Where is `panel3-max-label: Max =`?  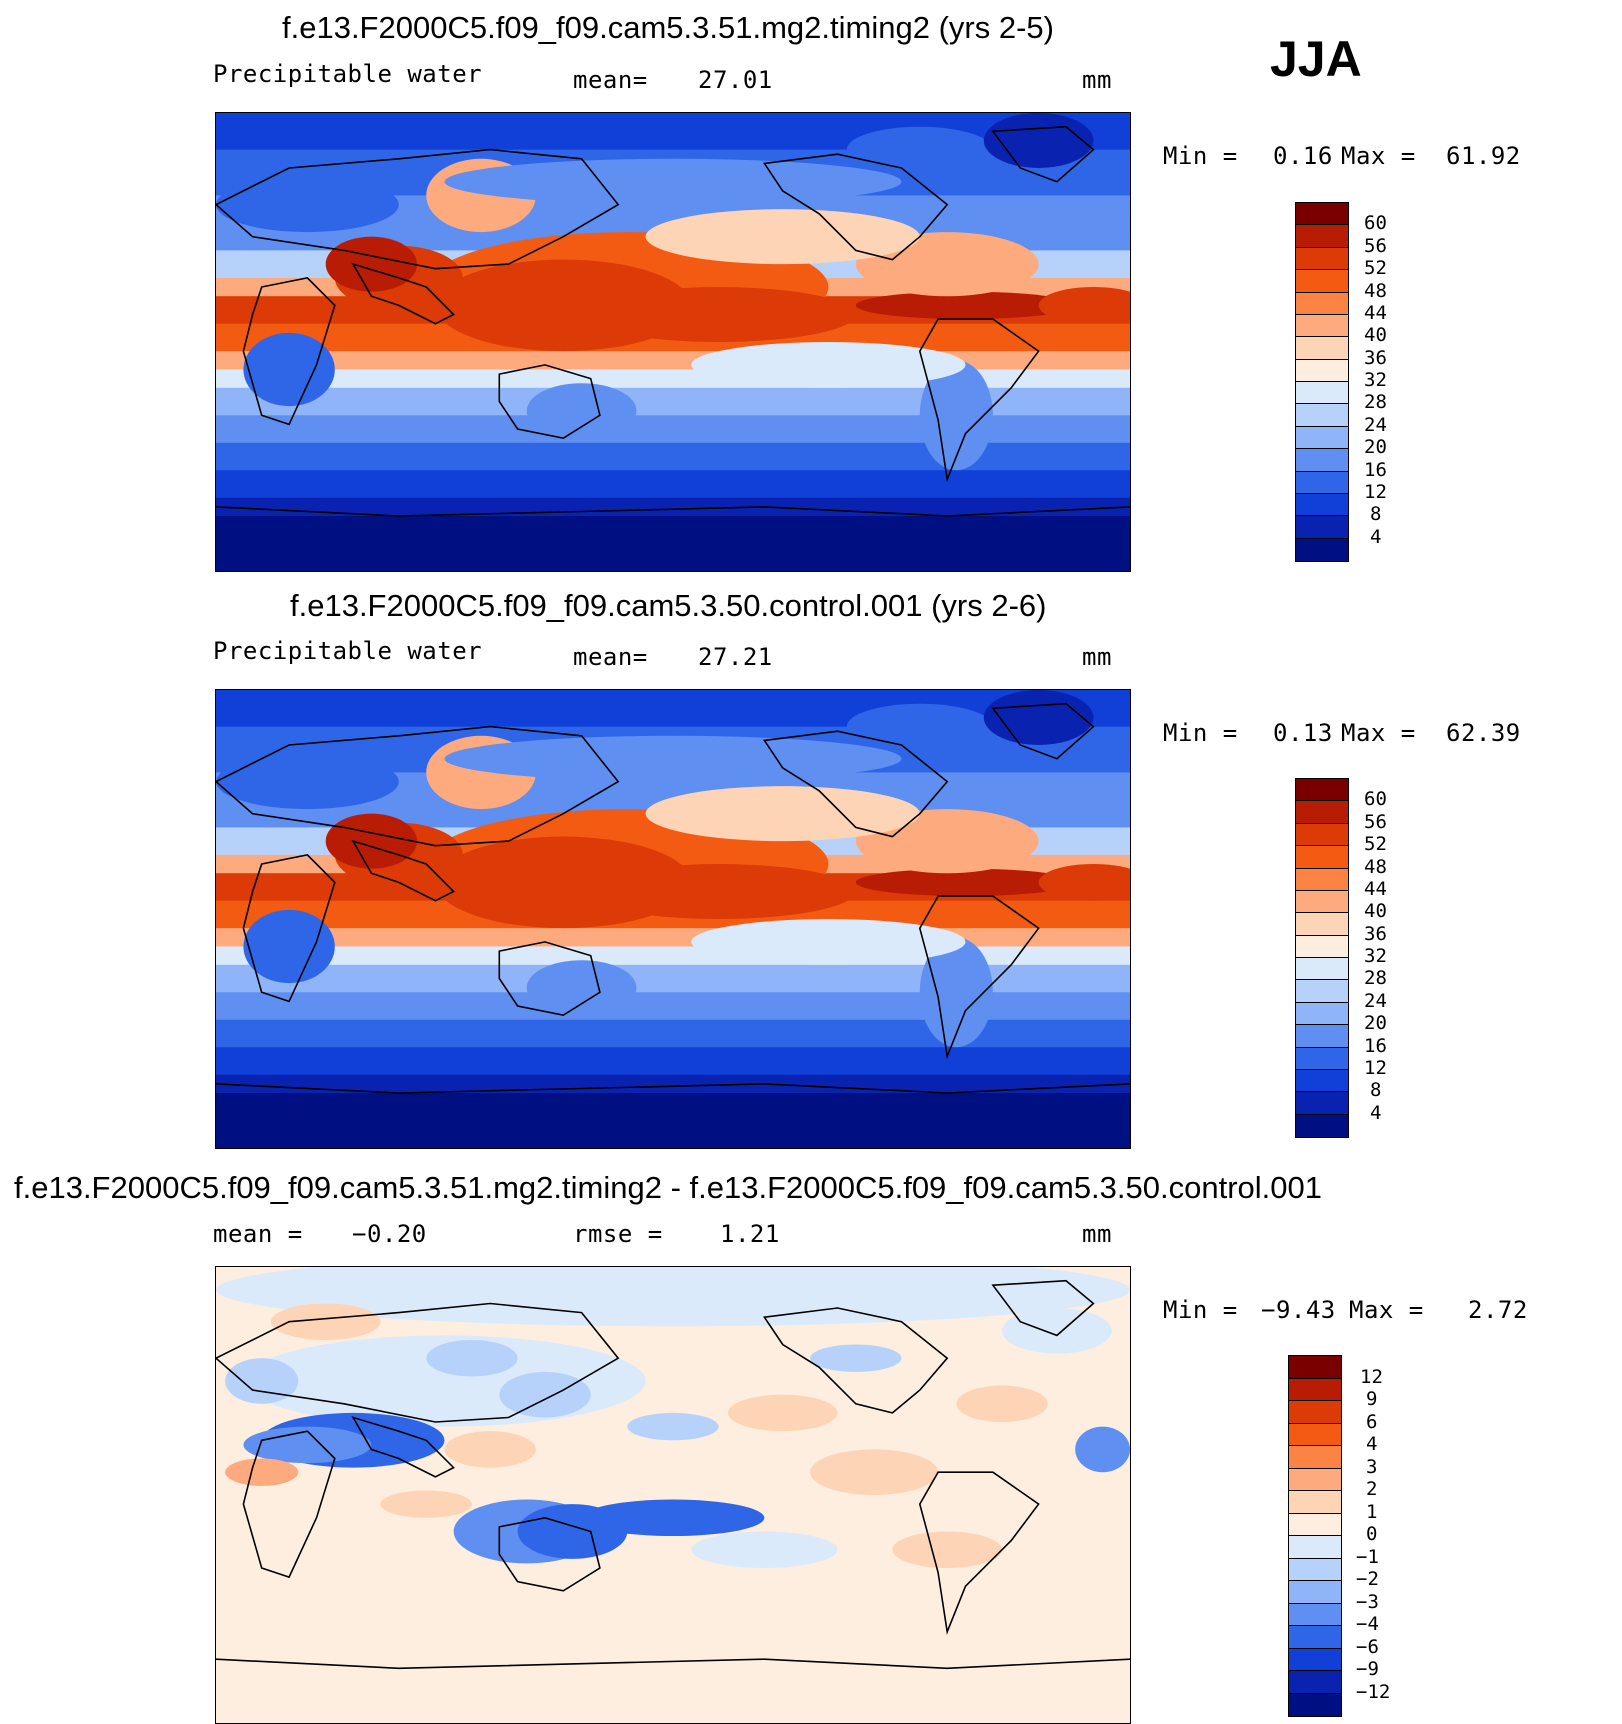 panel3-max-label: Max = is located at coordinates (1386, 1310).